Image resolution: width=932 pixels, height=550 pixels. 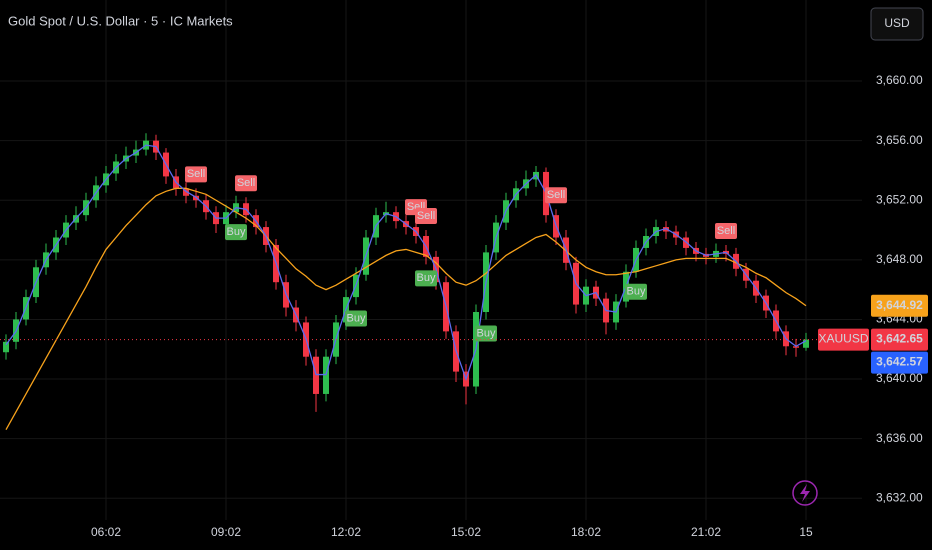 I want to click on lightning-icon-ring, so click(x=805, y=493).